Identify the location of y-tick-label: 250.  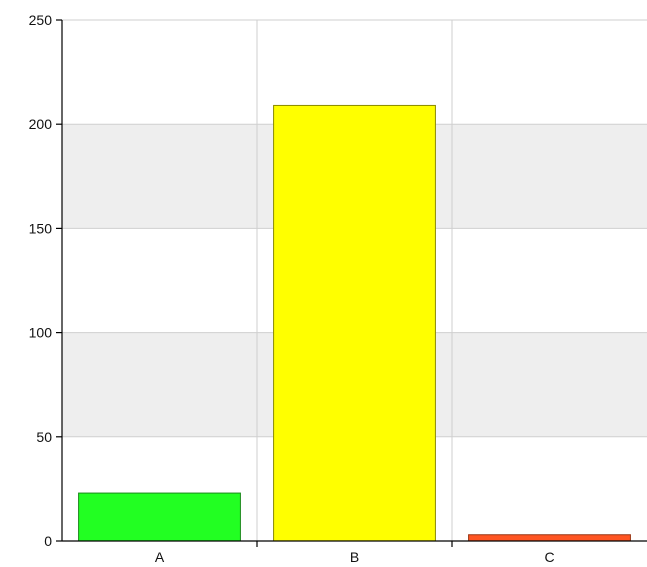
(41, 20).